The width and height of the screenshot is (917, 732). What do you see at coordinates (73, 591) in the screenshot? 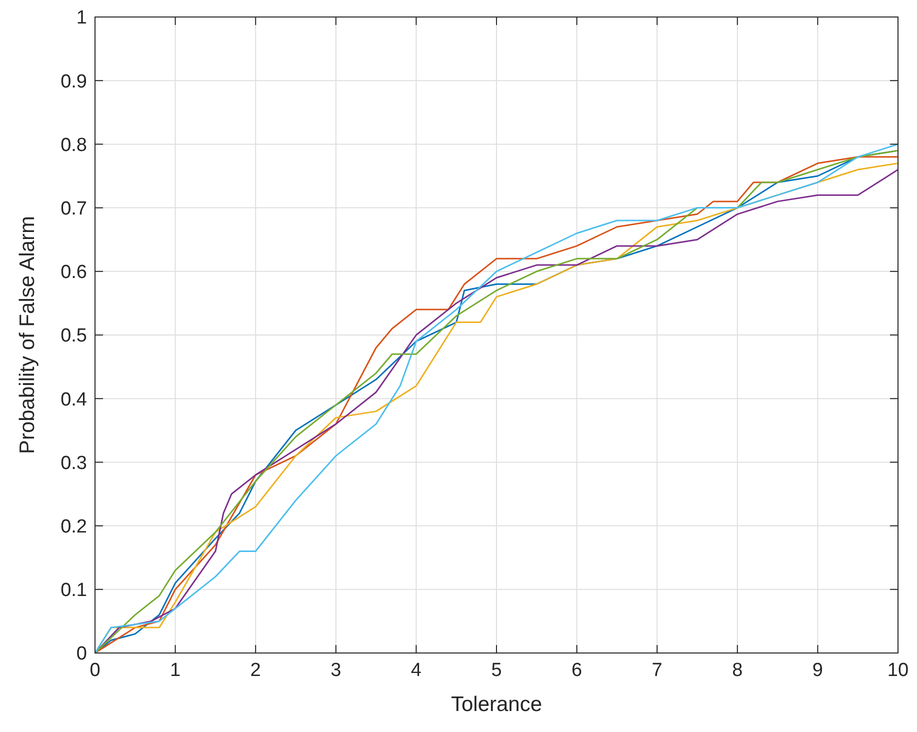
I see `y-tick-label: 0.1` at bounding box center [73, 591].